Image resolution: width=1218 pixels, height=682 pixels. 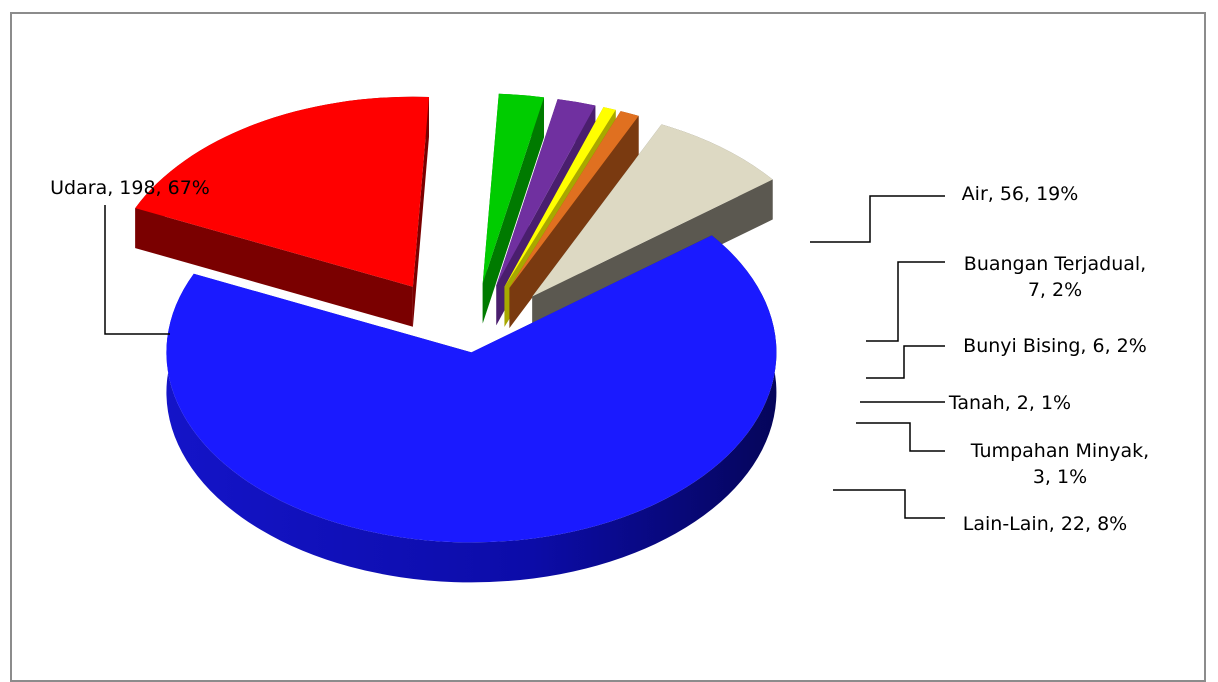 What do you see at coordinates (1055, 290) in the screenshot?
I see `data-label-line: 7, 2%` at bounding box center [1055, 290].